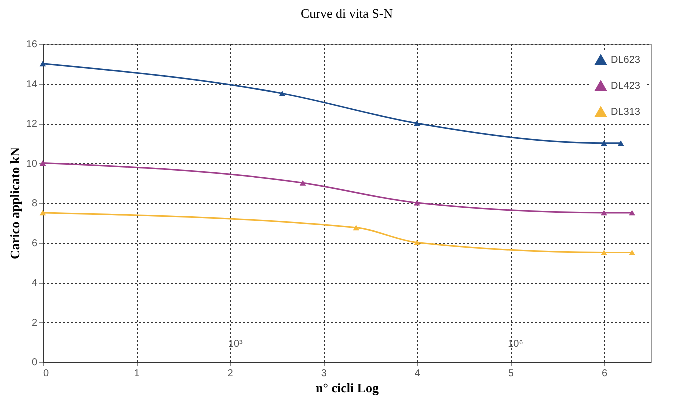 The width and height of the screenshot is (683, 420). What do you see at coordinates (32, 84) in the screenshot?
I see `y-tick-label: 14` at bounding box center [32, 84].